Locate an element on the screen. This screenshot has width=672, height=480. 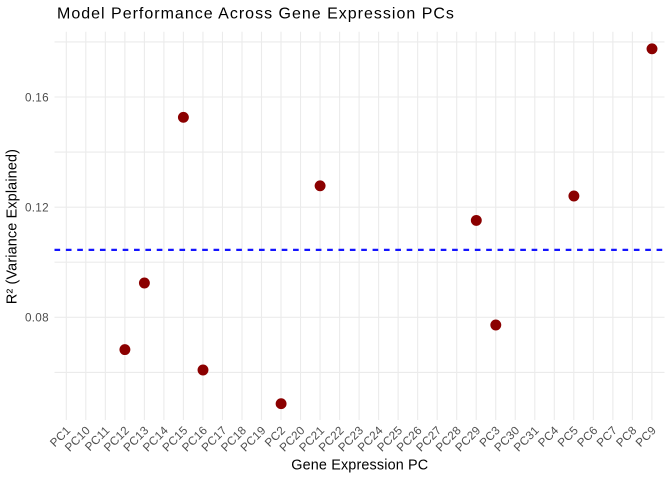
svg-text: Gene Expression PC is located at coordinates (359, 465).